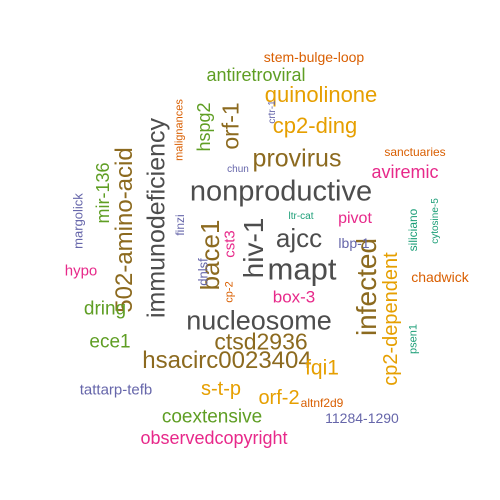  Describe the element at coordinates (227, 360) in the screenshot. I see `word-hsacirc0023404: hsacirc0023404` at that location.